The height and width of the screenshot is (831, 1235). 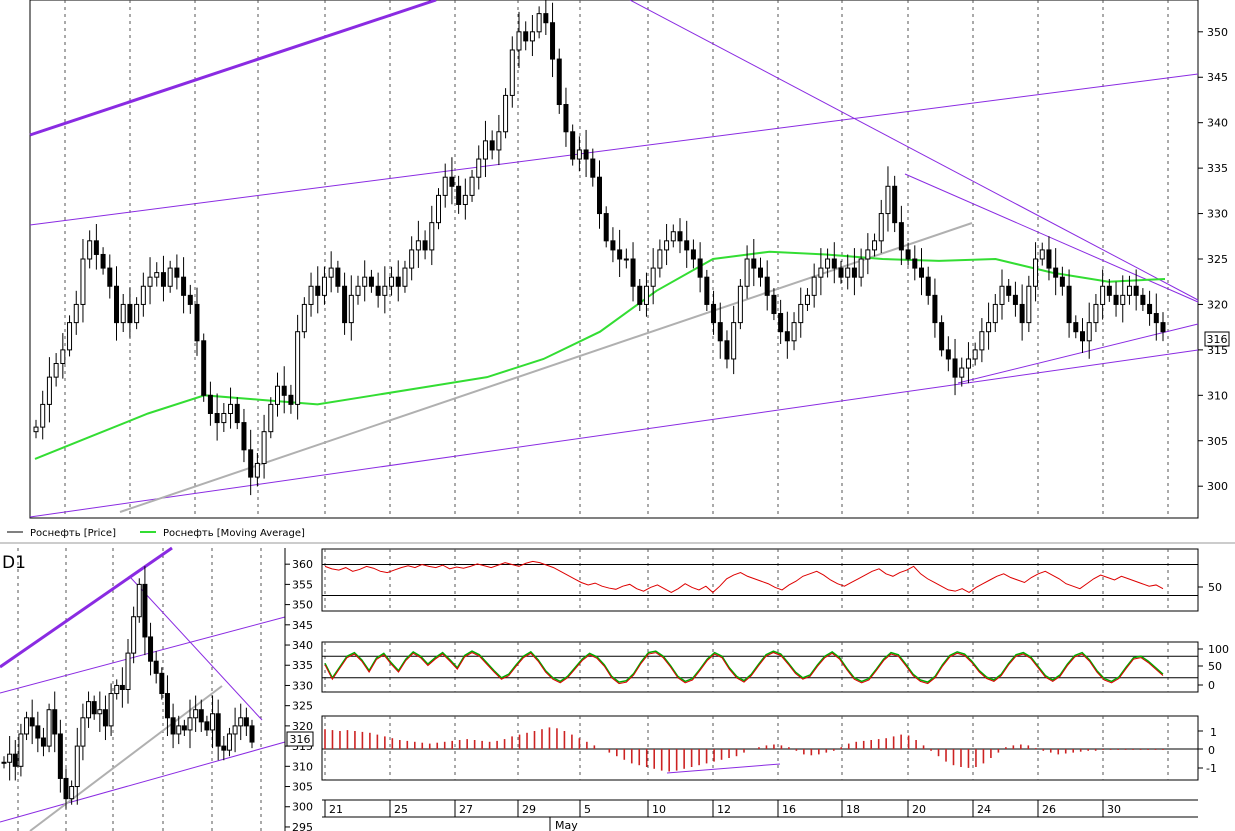 What do you see at coordinates (529, 809) in the screenshot?
I see `x-axis-tick-label: 29` at bounding box center [529, 809].